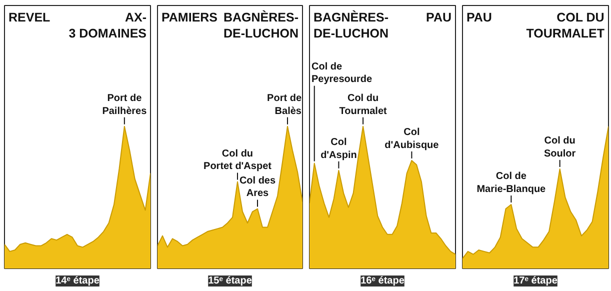 Image resolution: width=611 pixels, height=291 pixels. I want to click on annotation: Col de Marie-Blanque, so click(511, 183).